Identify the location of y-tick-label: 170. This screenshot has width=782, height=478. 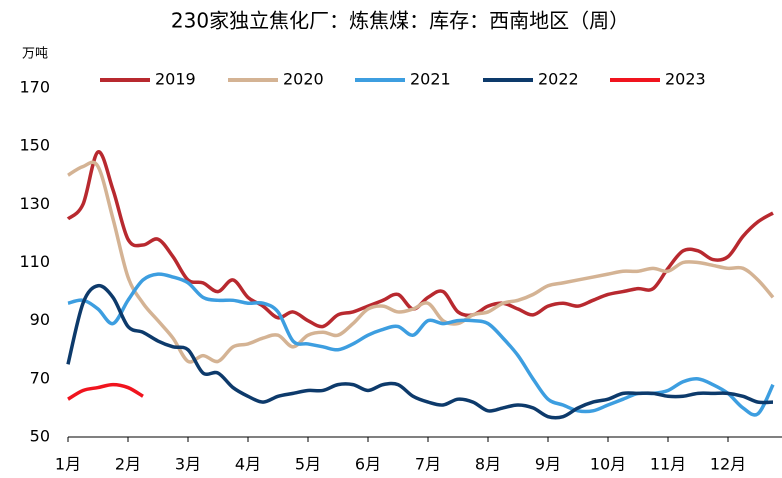
(34, 87).